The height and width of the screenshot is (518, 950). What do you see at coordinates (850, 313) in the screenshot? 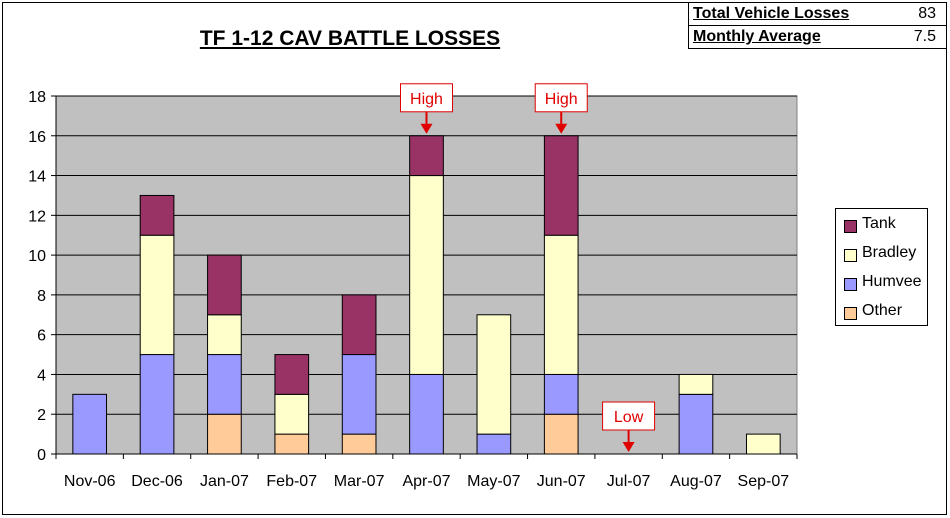
I see `legend-swatch-other` at bounding box center [850, 313].